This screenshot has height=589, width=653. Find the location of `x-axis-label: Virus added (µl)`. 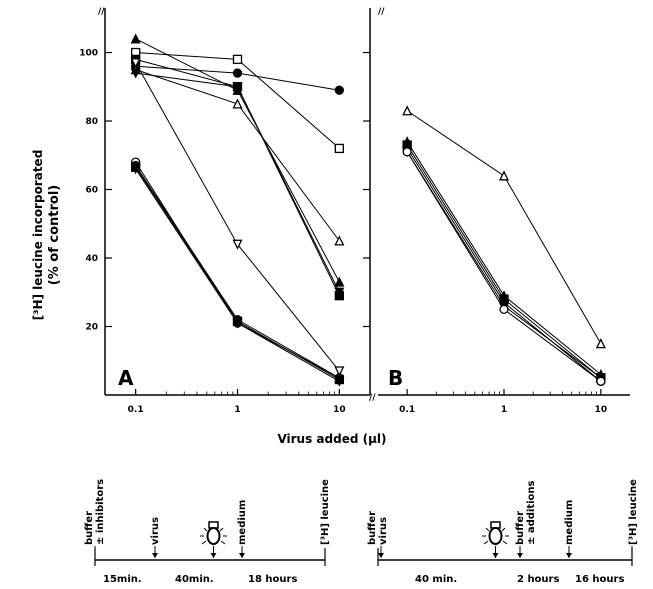

x-axis-label: Virus added (µl) is located at coordinates (331, 439).